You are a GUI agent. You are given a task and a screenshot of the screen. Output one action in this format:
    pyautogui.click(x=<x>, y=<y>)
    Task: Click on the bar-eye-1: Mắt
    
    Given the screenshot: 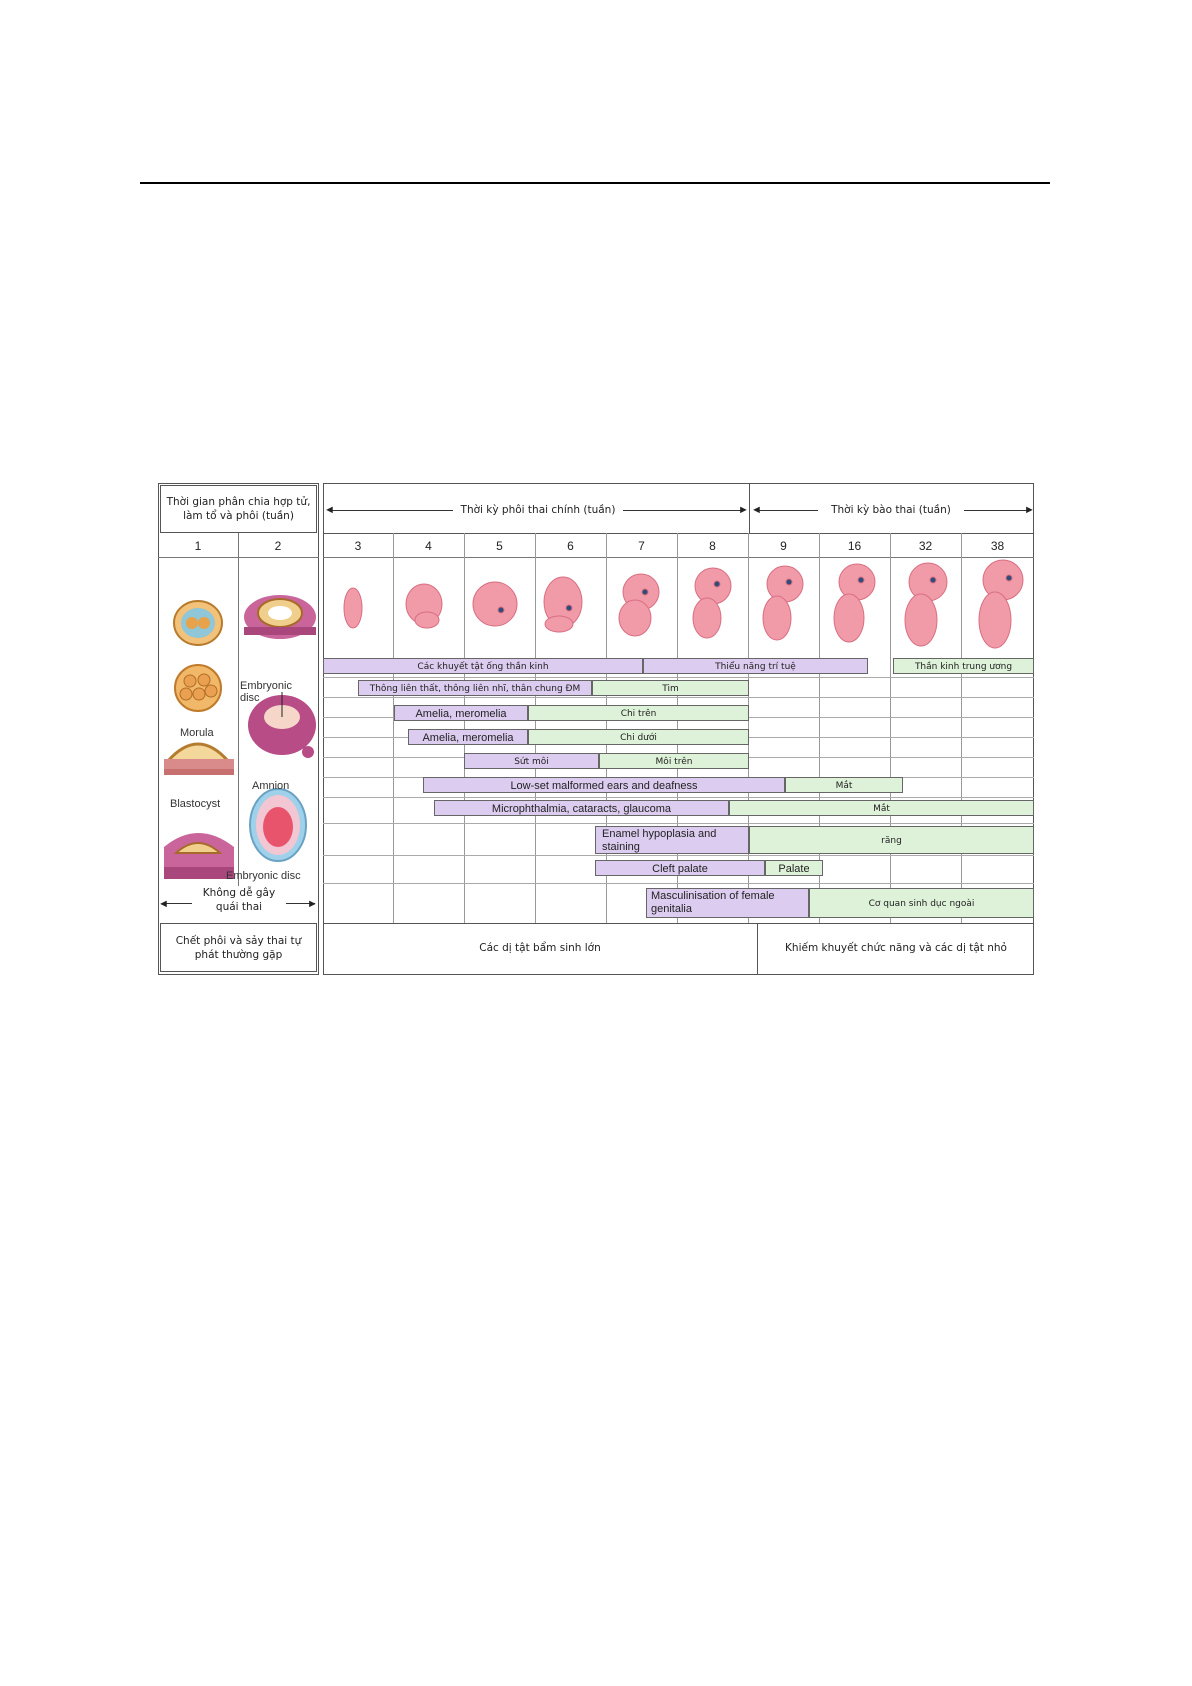 What is the action you would take?
    pyautogui.click(x=844, y=785)
    